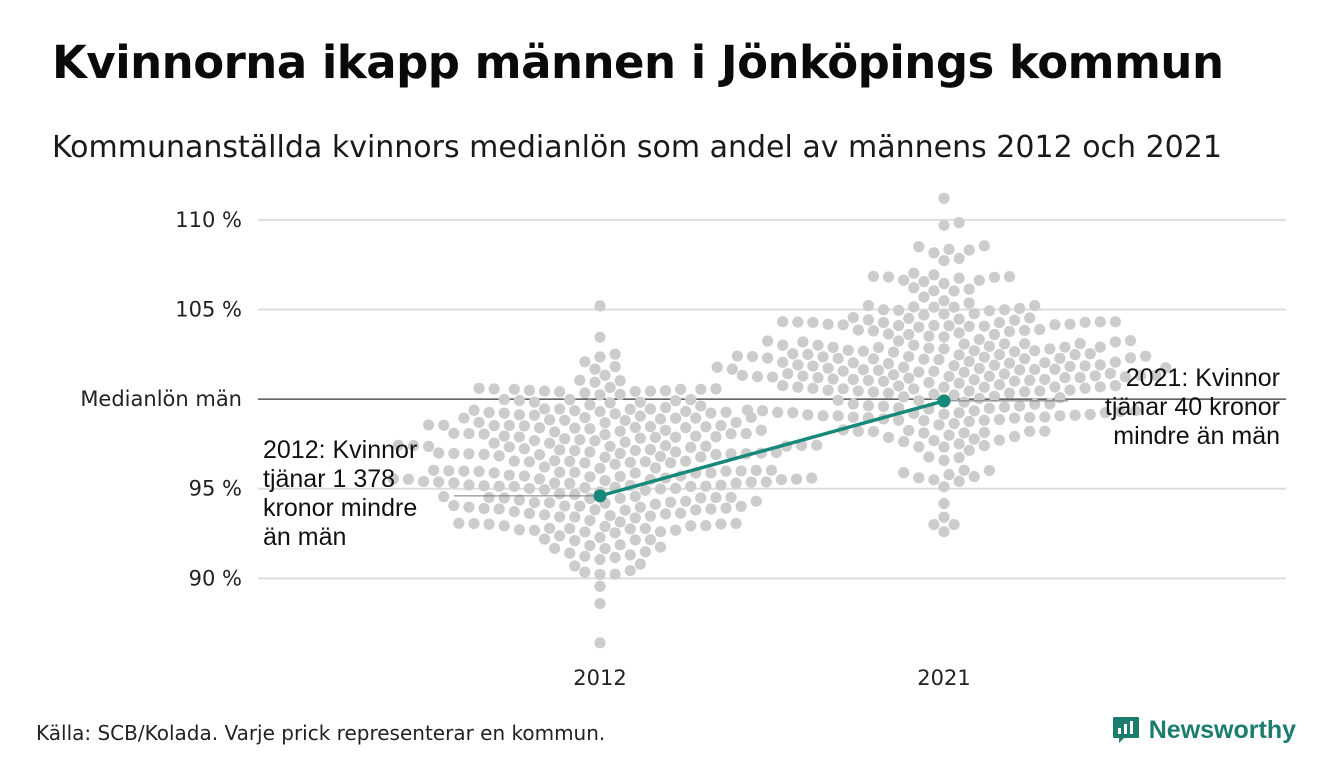 The height and width of the screenshot is (780, 1340). I want to click on y-tick-label: 90 %, so click(215, 578).